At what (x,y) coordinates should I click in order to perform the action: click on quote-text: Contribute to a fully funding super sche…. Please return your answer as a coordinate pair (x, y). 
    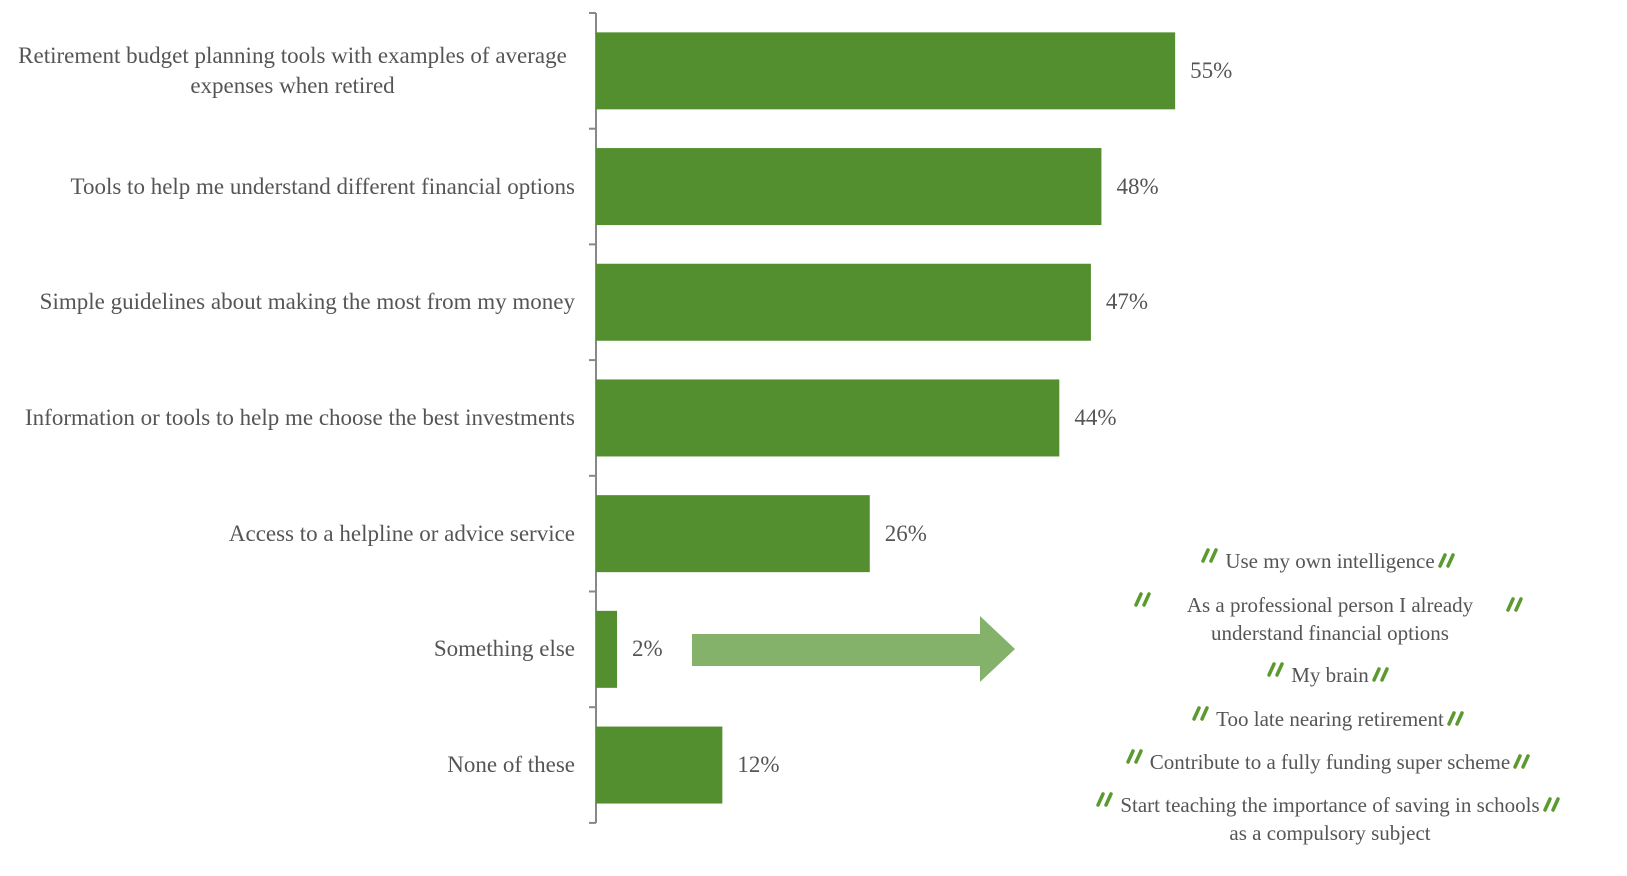
    Looking at the image, I should click on (1330, 762).